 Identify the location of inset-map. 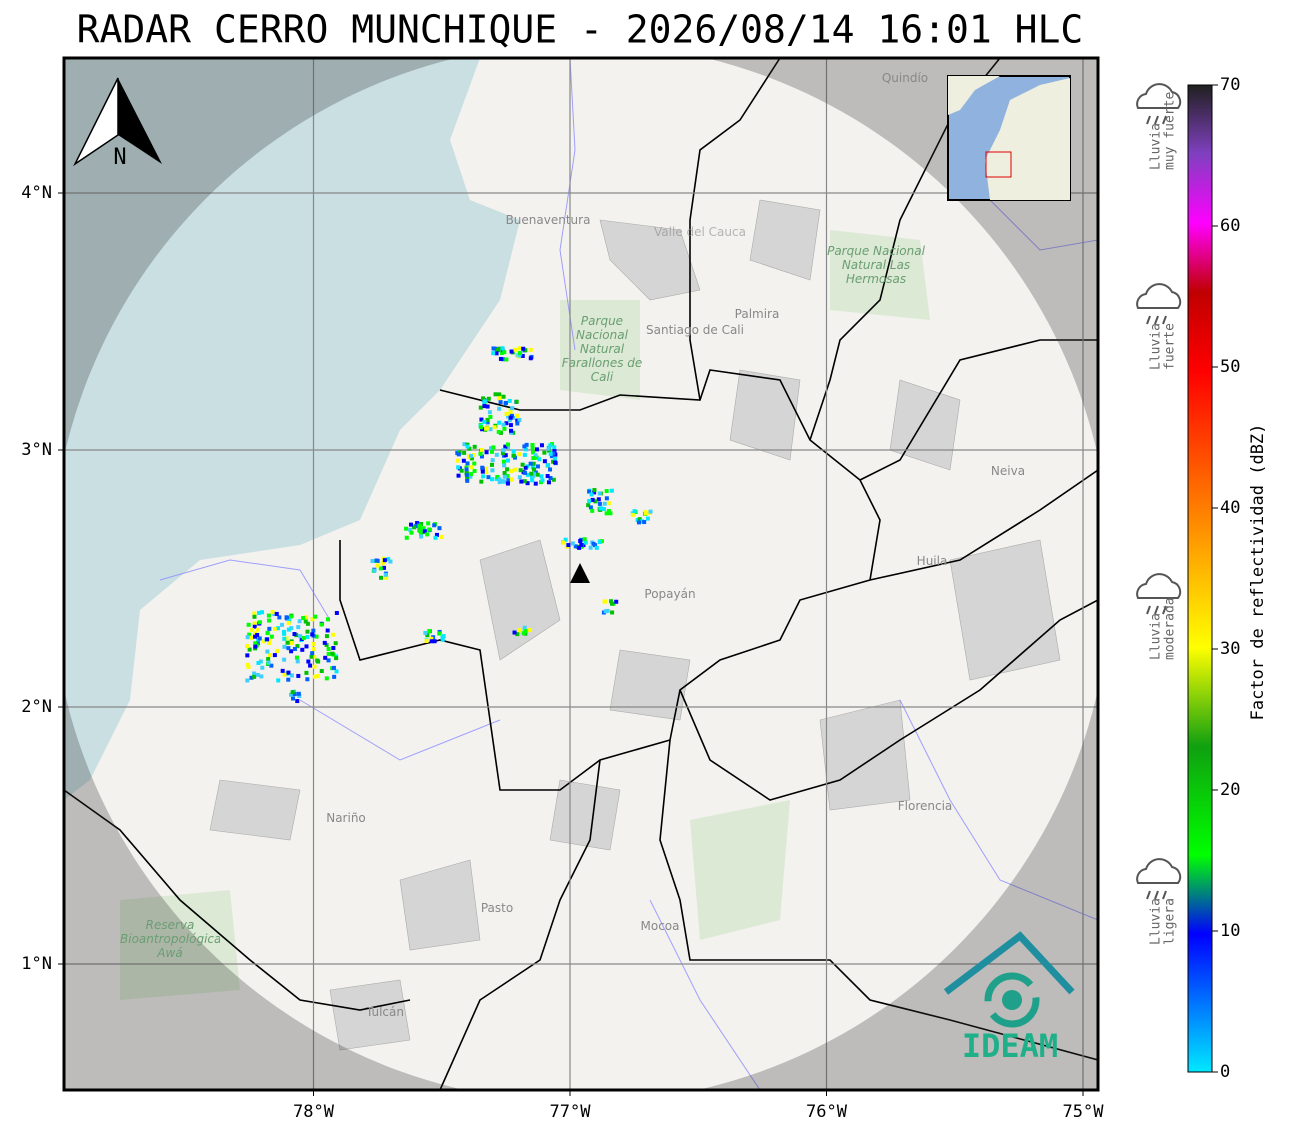
(1009, 138).